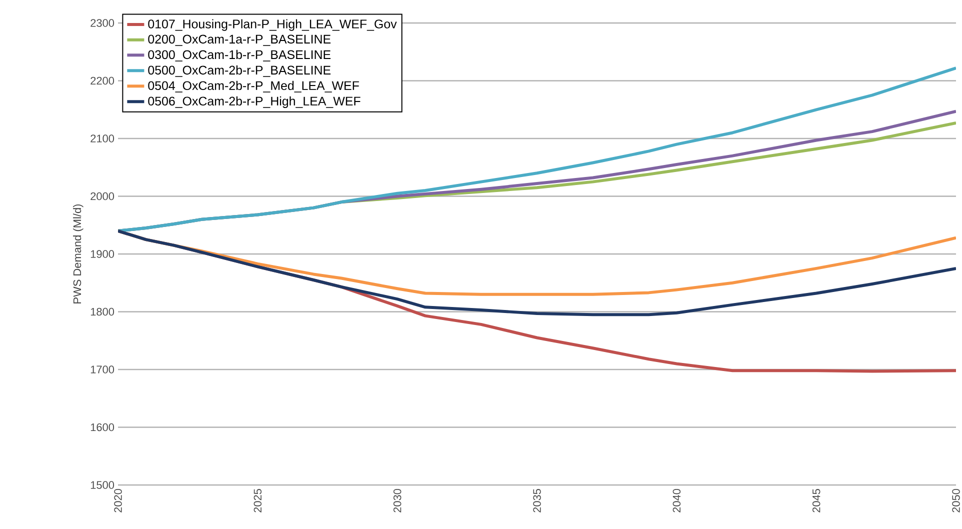 This screenshot has height=529, width=962. What do you see at coordinates (956, 500) in the screenshot?
I see `x-tick-label: 2050` at bounding box center [956, 500].